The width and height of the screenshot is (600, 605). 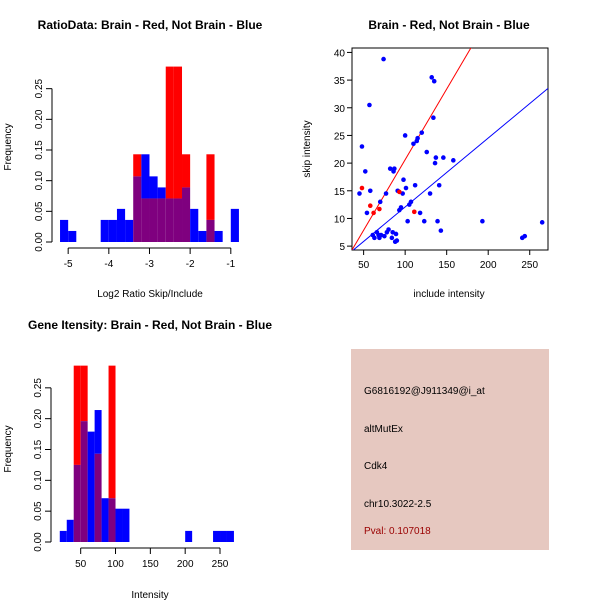 I want to click on ratio-histogram-x-tick-label: -5, so click(x=68, y=264).